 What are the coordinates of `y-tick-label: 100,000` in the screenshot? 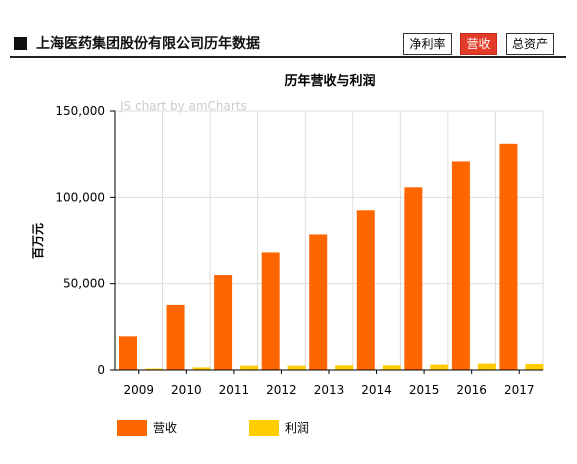 It's located at (80, 197).